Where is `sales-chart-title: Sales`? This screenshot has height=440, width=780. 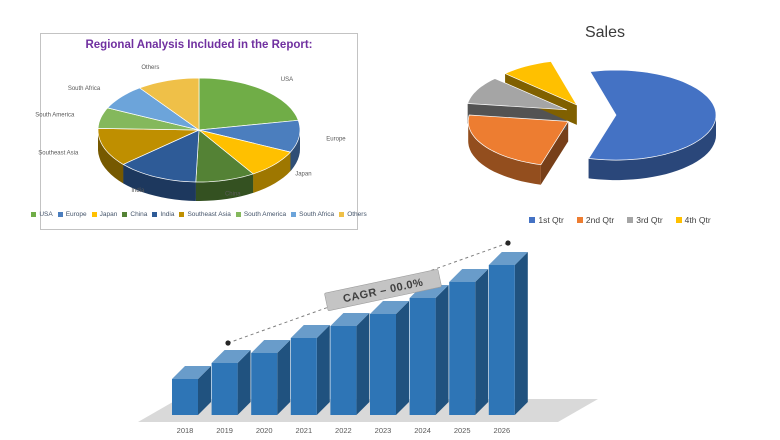 sales-chart-title: Sales is located at coordinates (605, 32).